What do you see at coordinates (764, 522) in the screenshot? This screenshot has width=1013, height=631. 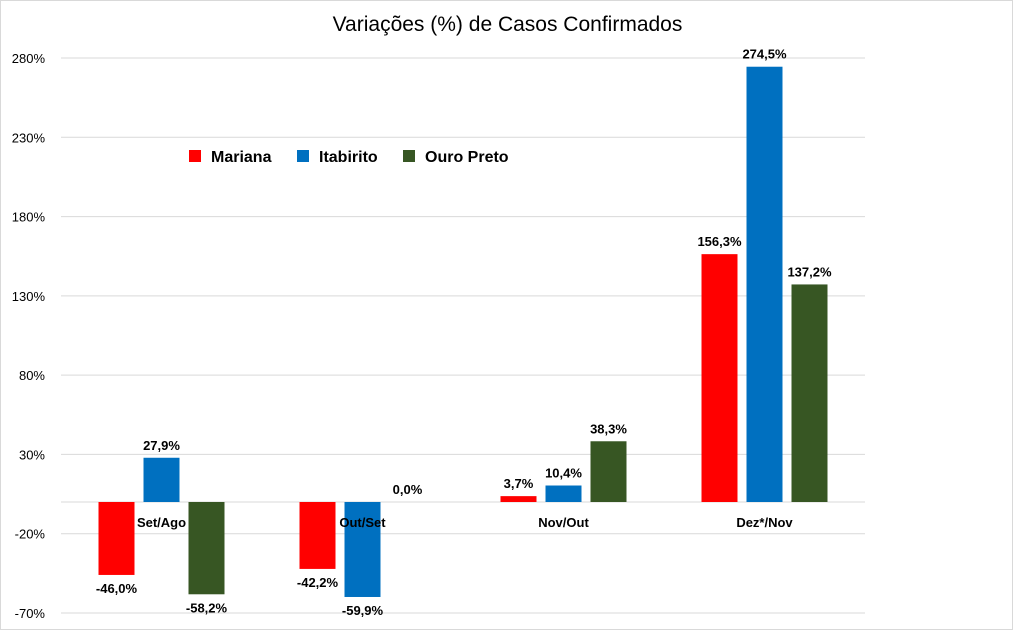 I see `category-label: Dez*/Nov` at bounding box center [764, 522].